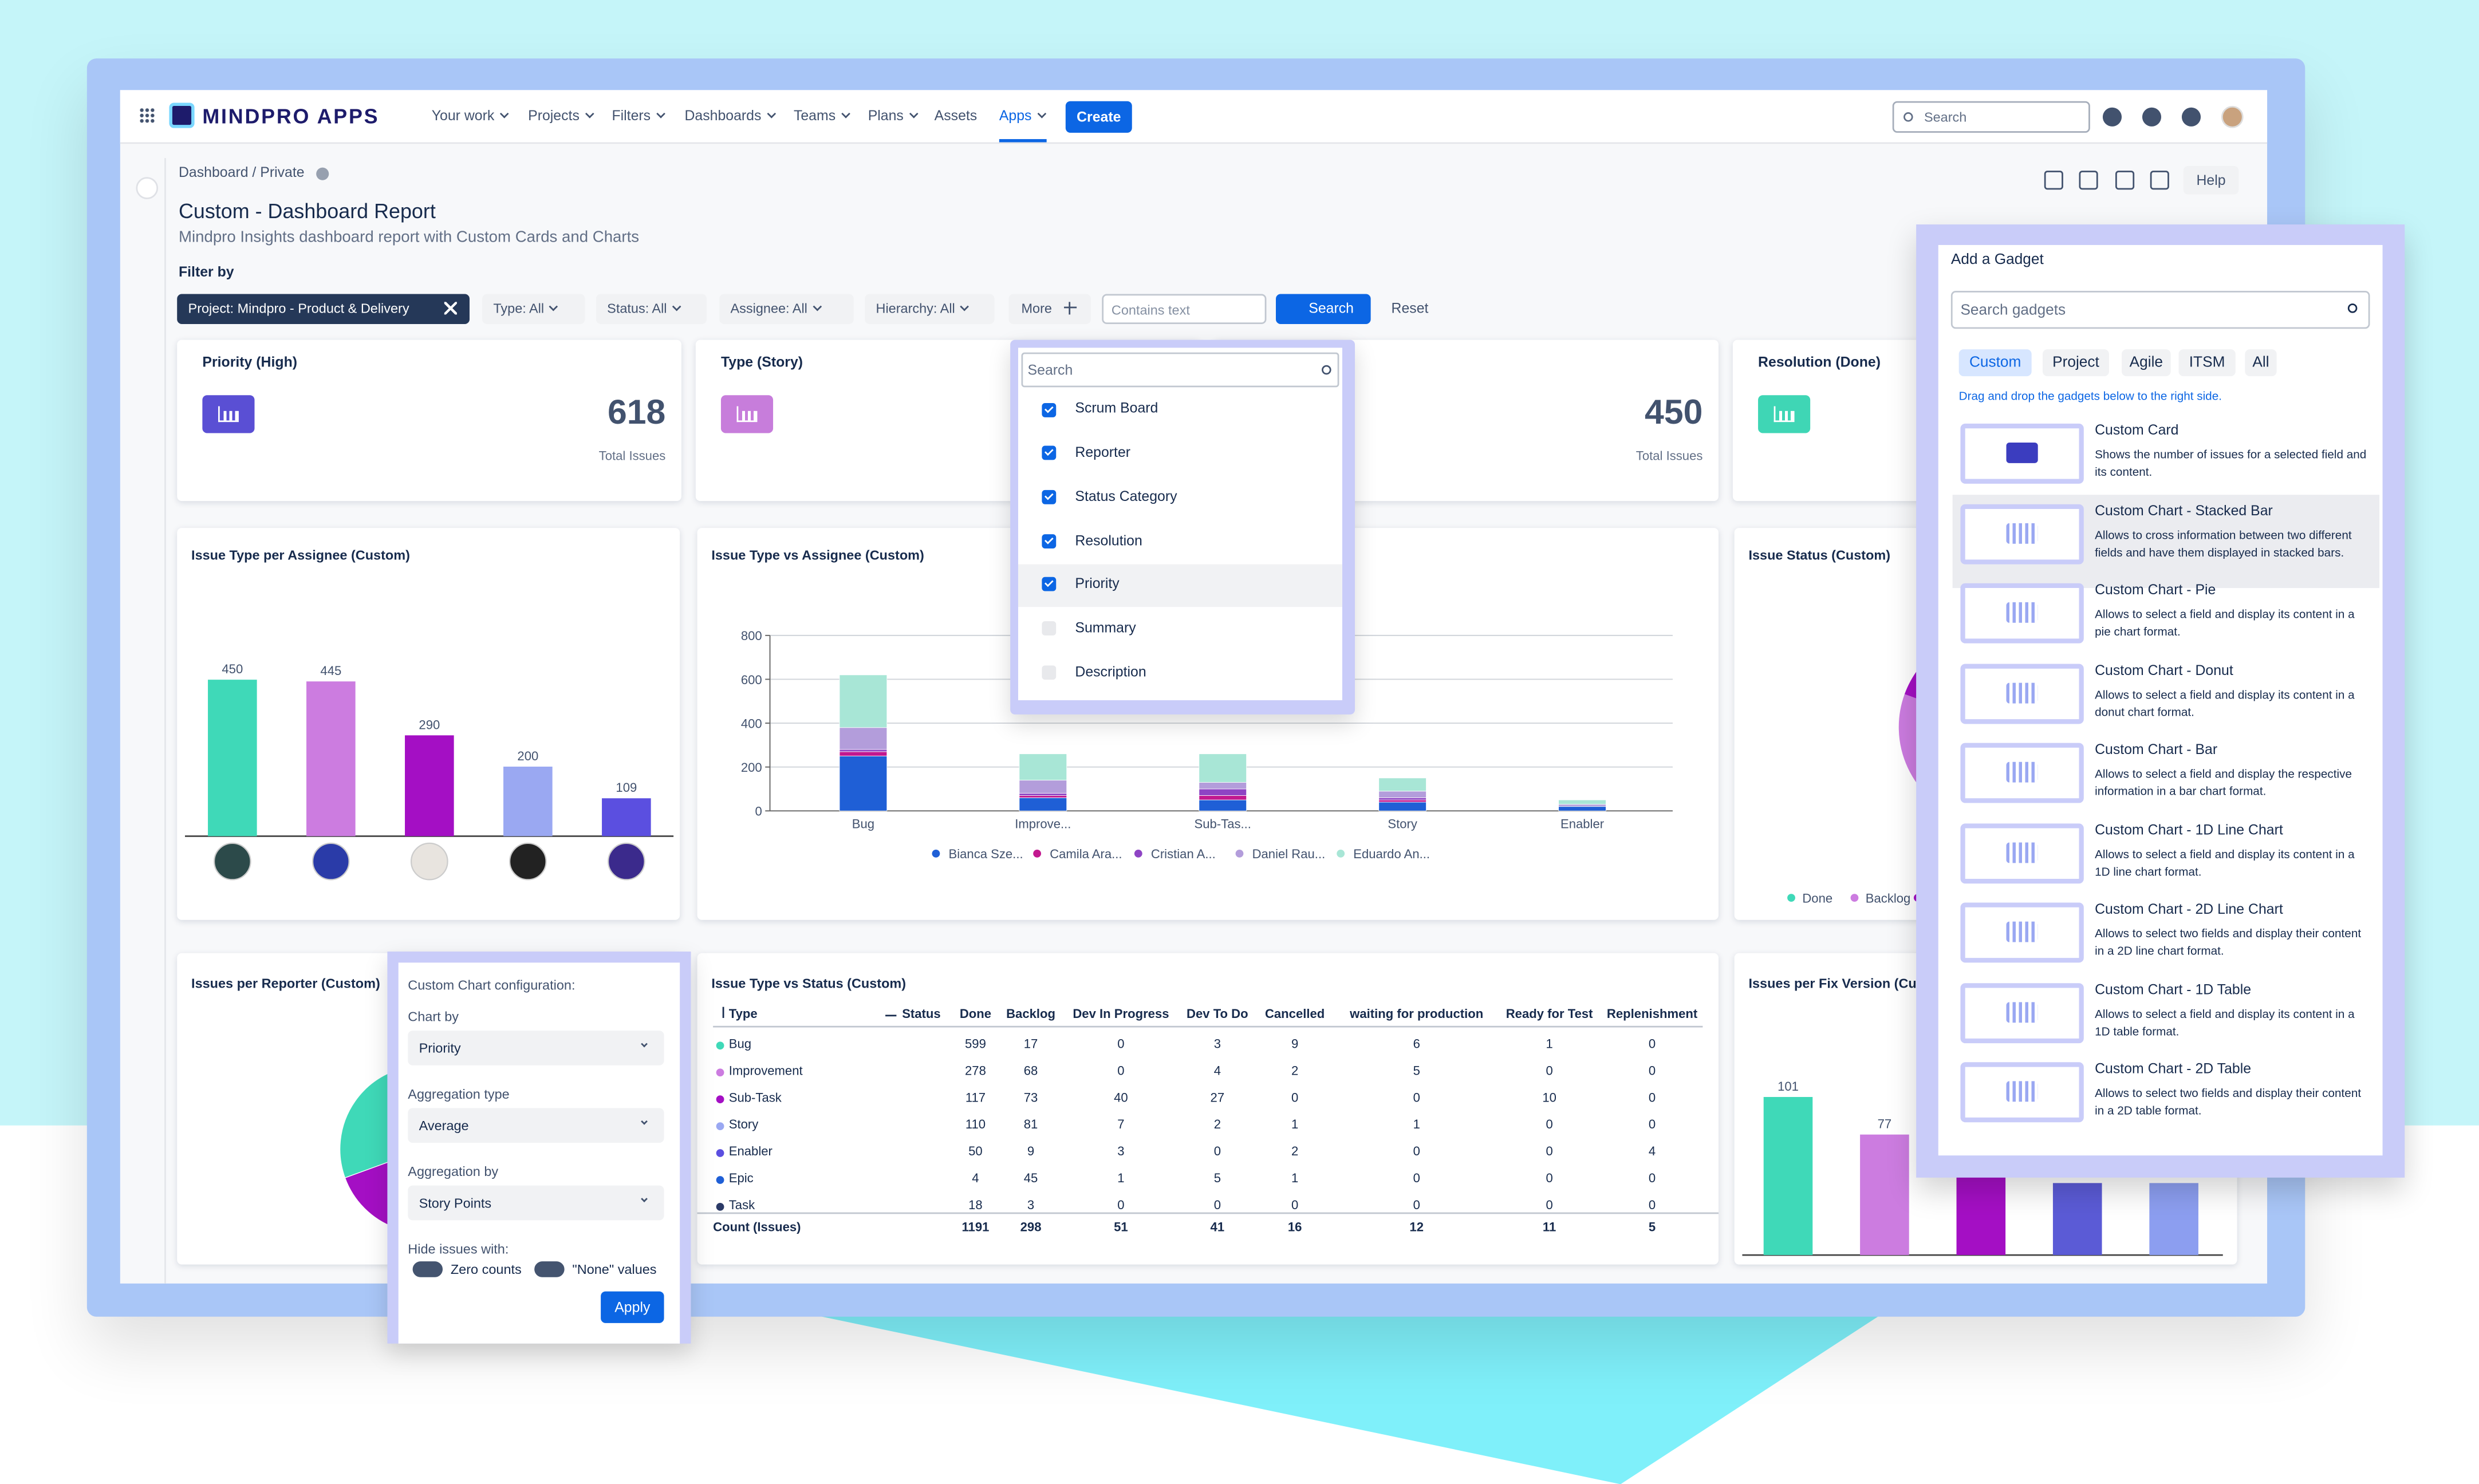  What do you see at coordinates (614, 1269) in the screenshot?
I see `toggle-label: "None" values` at bounding box center [614, 1269].